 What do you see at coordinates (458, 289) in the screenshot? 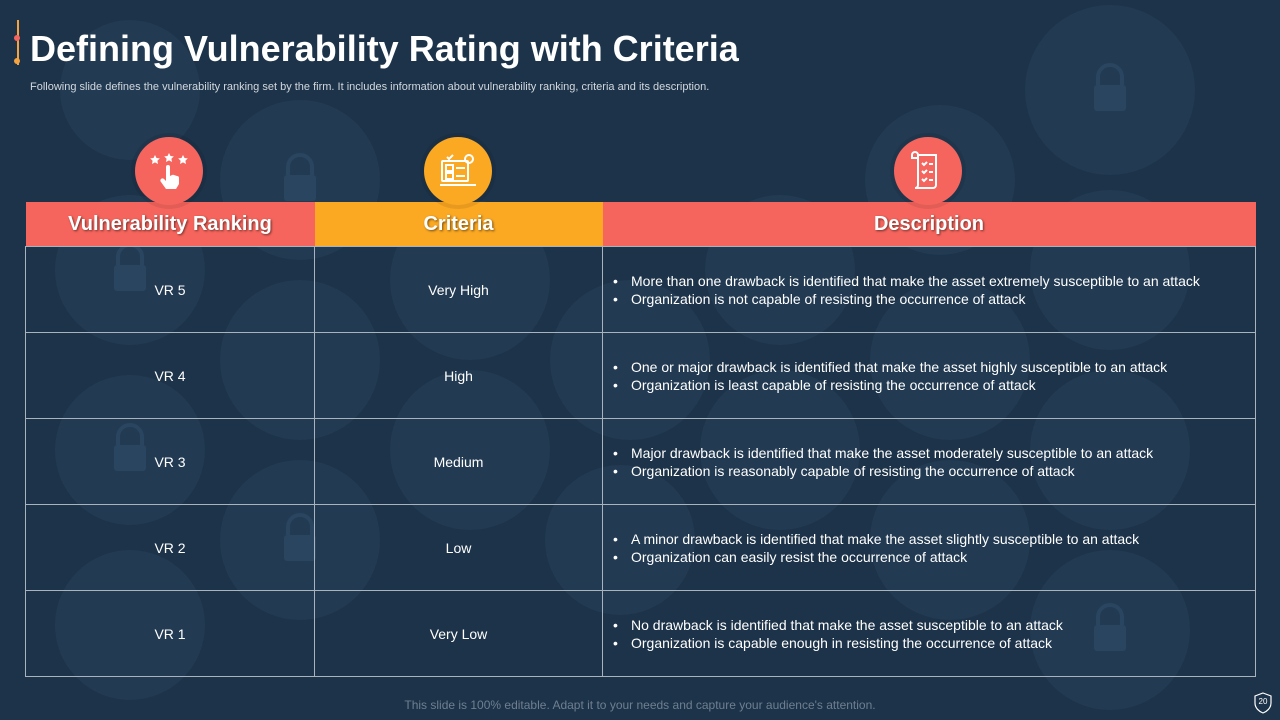
I see `criteria-cell: Very High` at bounding box center [458, 289].